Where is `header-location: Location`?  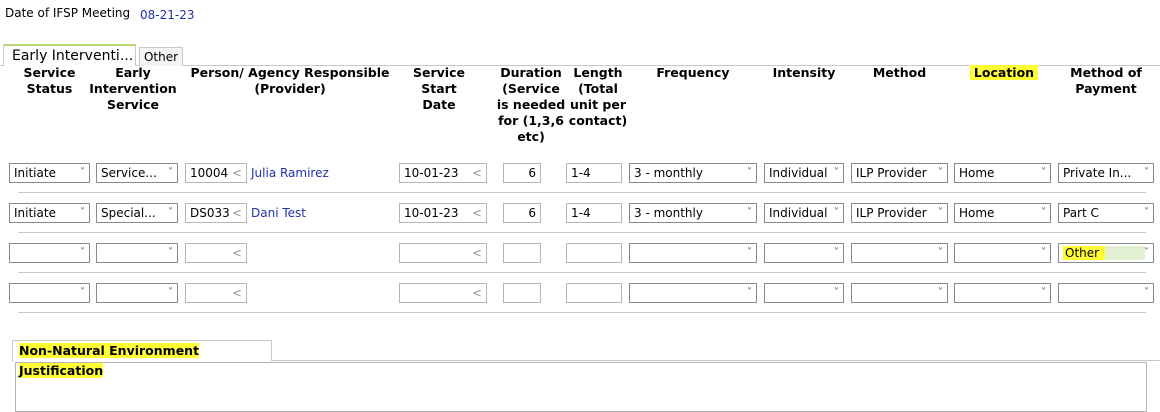 header-location: Location is located at coordinates (1004, 72).